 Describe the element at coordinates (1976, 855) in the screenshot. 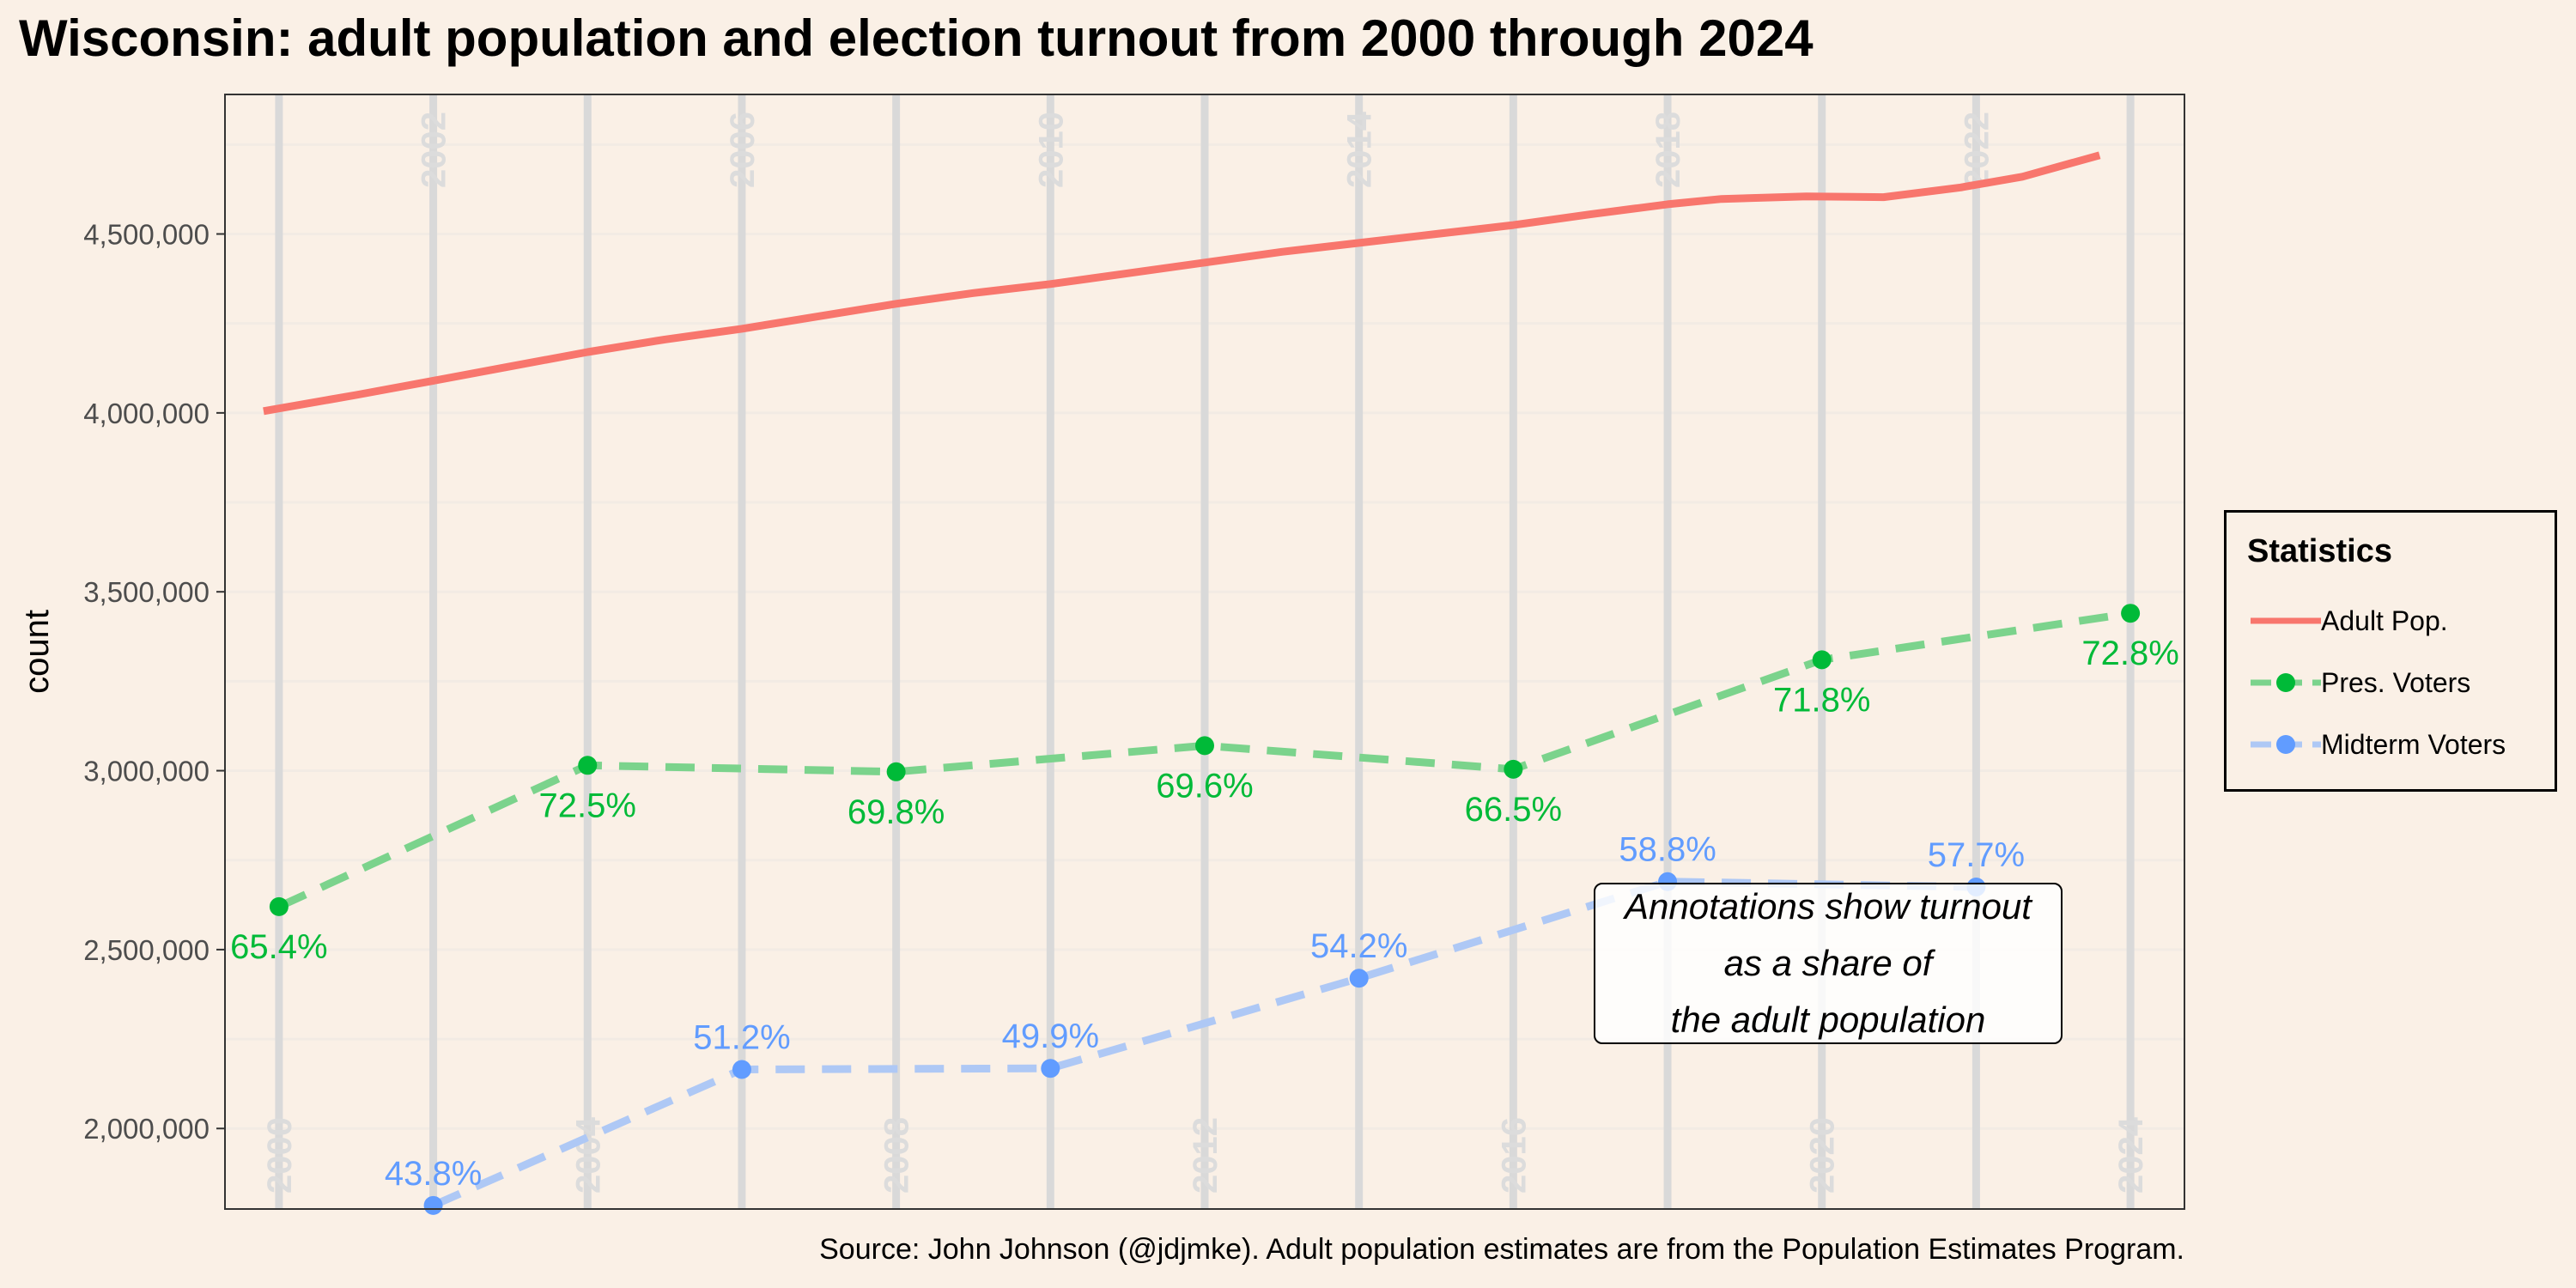

I see `data-label-midterm-2022: 57.7%` at that location.